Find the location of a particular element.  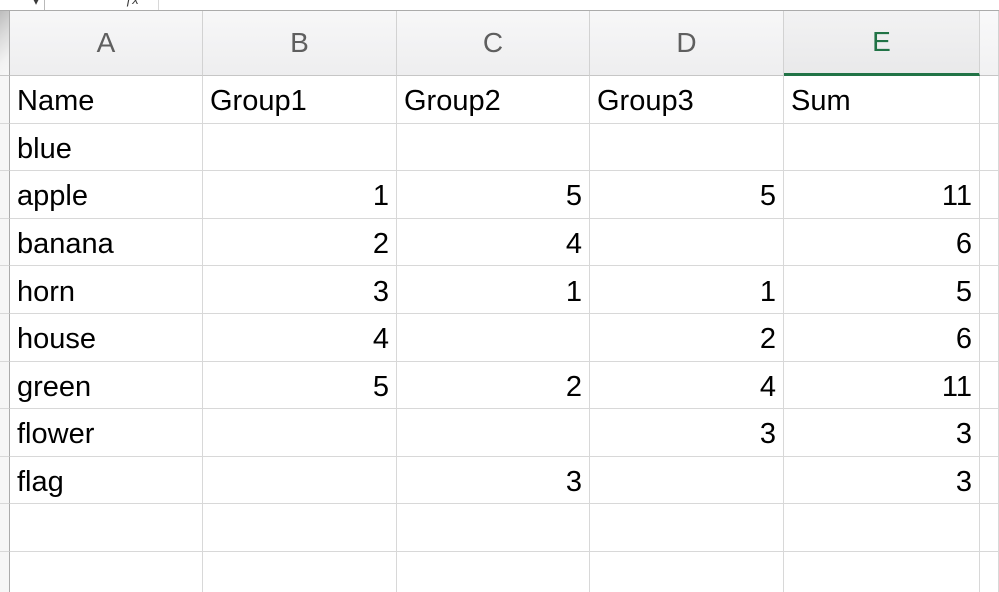

sheet-row-1: Name Group1 Group2 Group3 Sum is located at coordinates (499, 100).